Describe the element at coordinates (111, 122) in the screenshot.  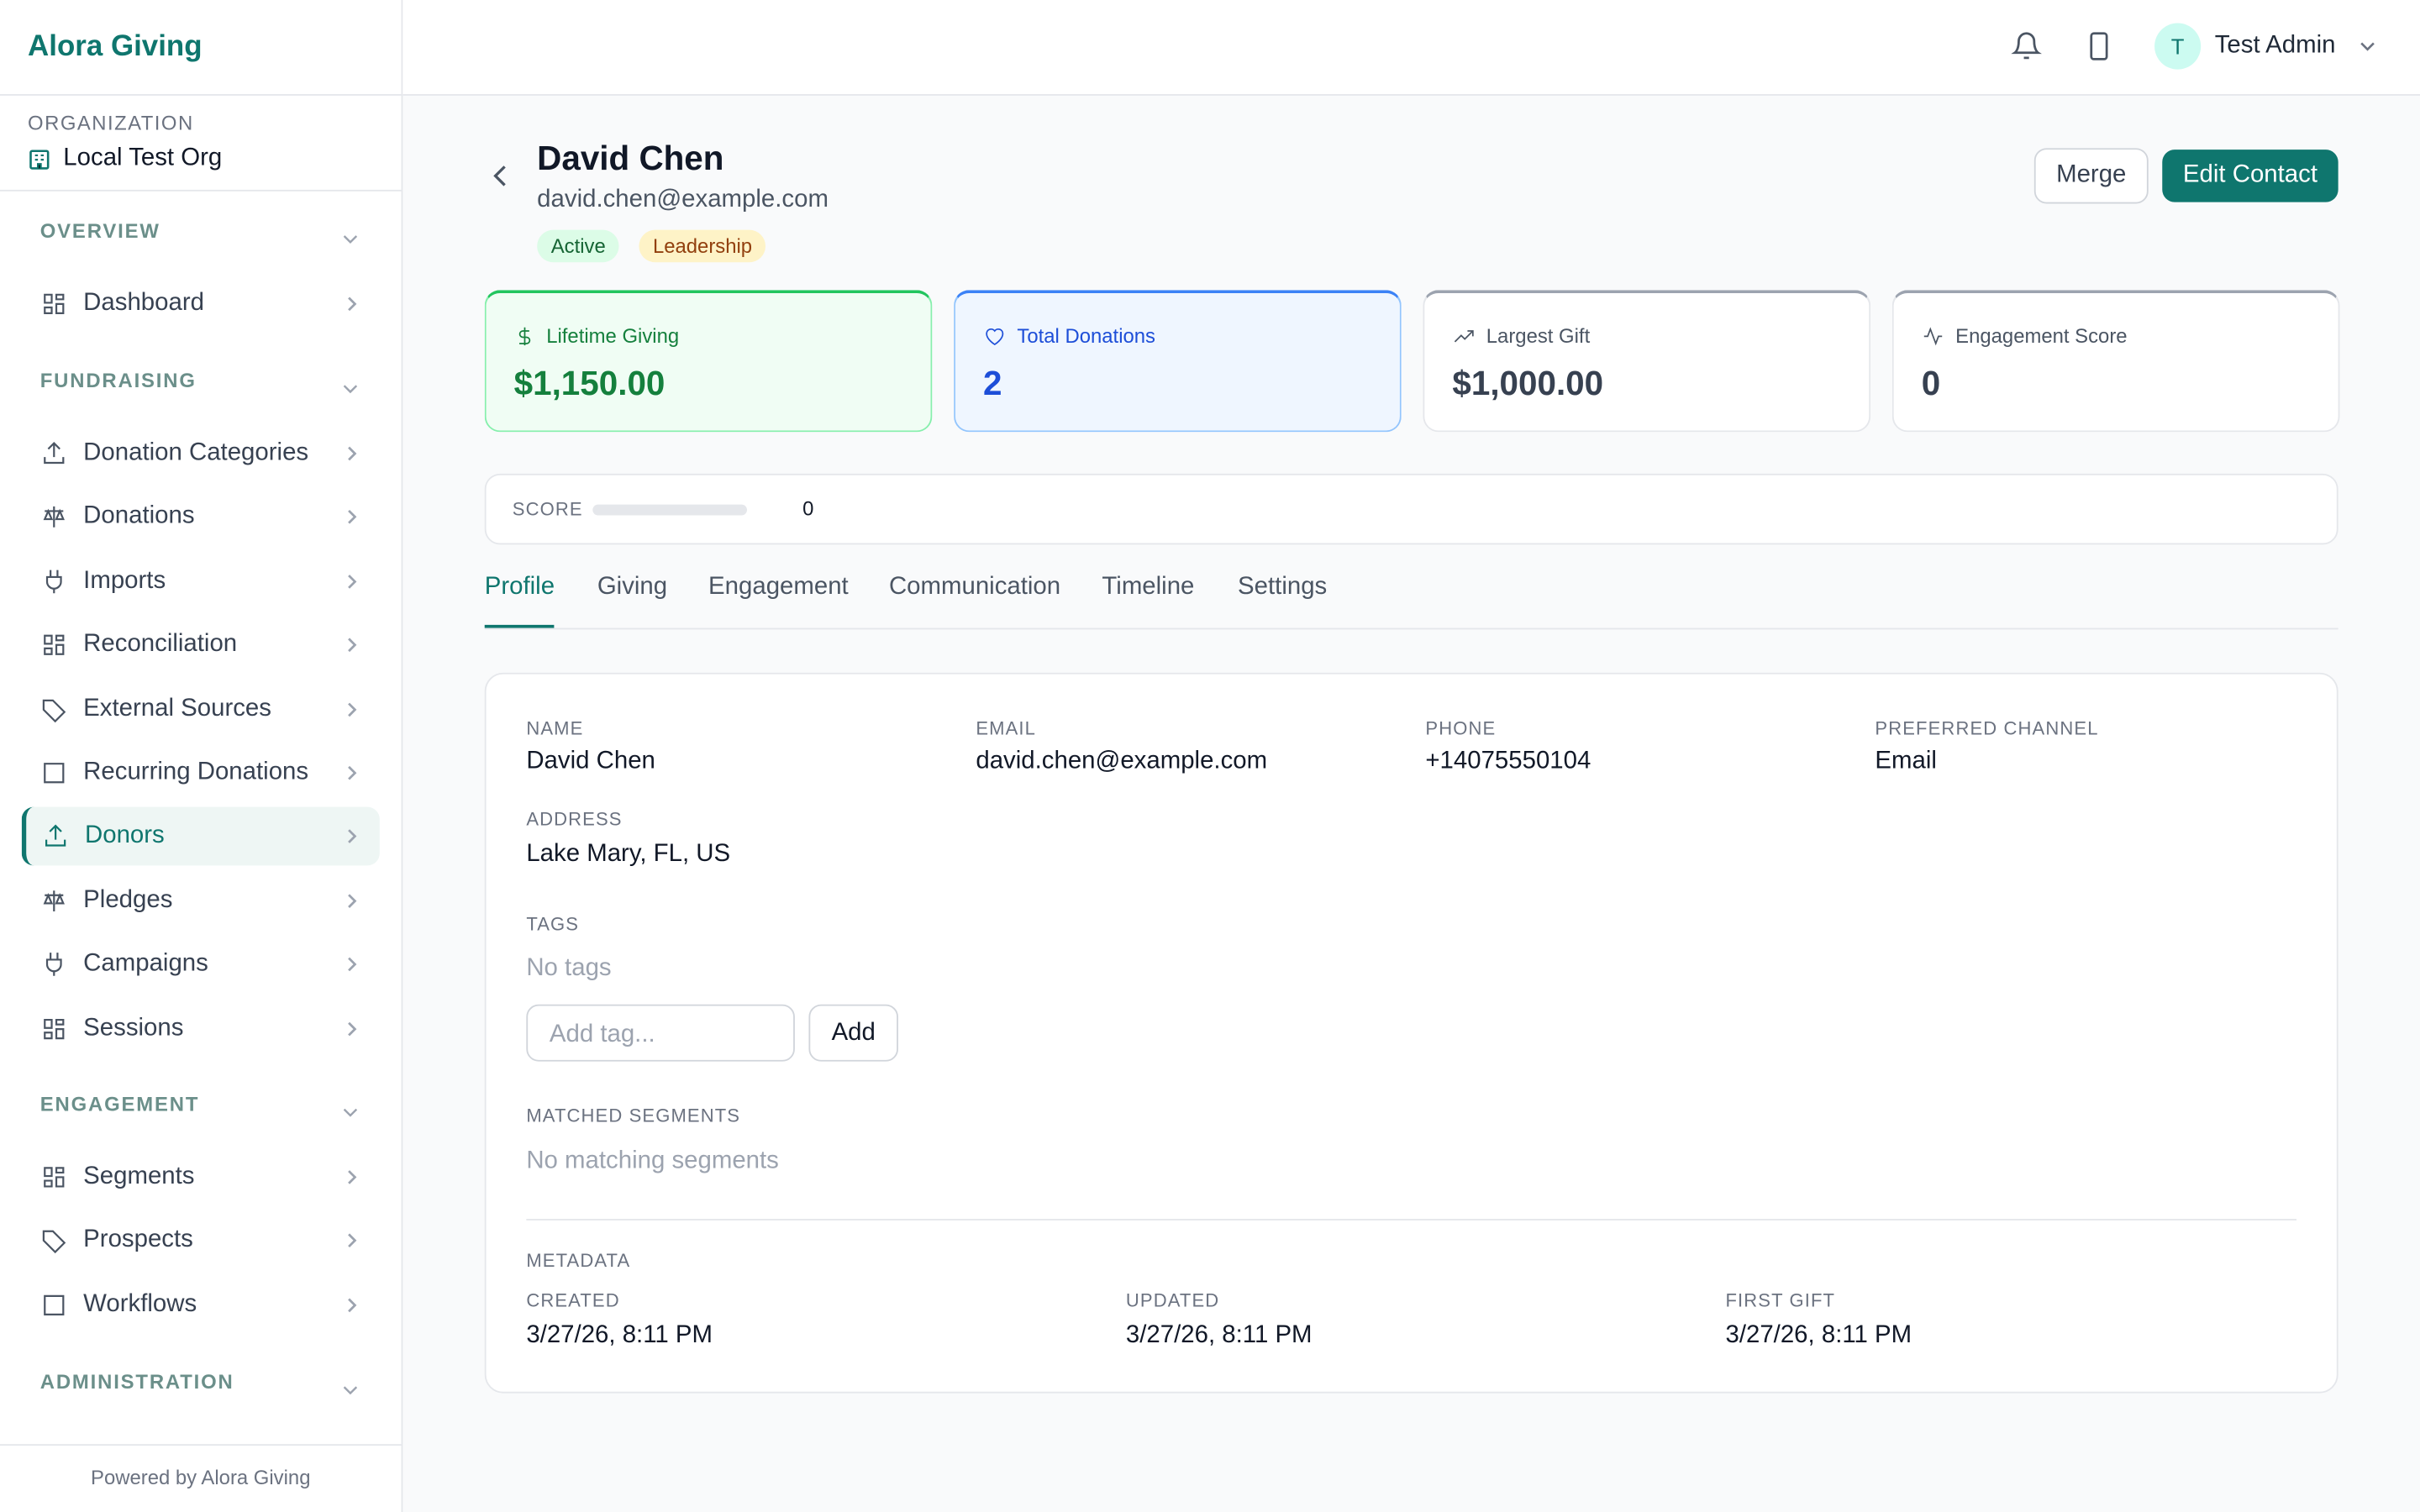
I see `org-label: ORGANIZATION` at that location.